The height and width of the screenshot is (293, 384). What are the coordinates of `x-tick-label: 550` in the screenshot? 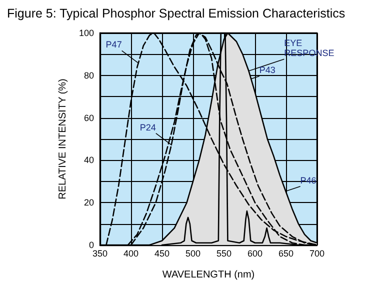 It's located at (224, 253).